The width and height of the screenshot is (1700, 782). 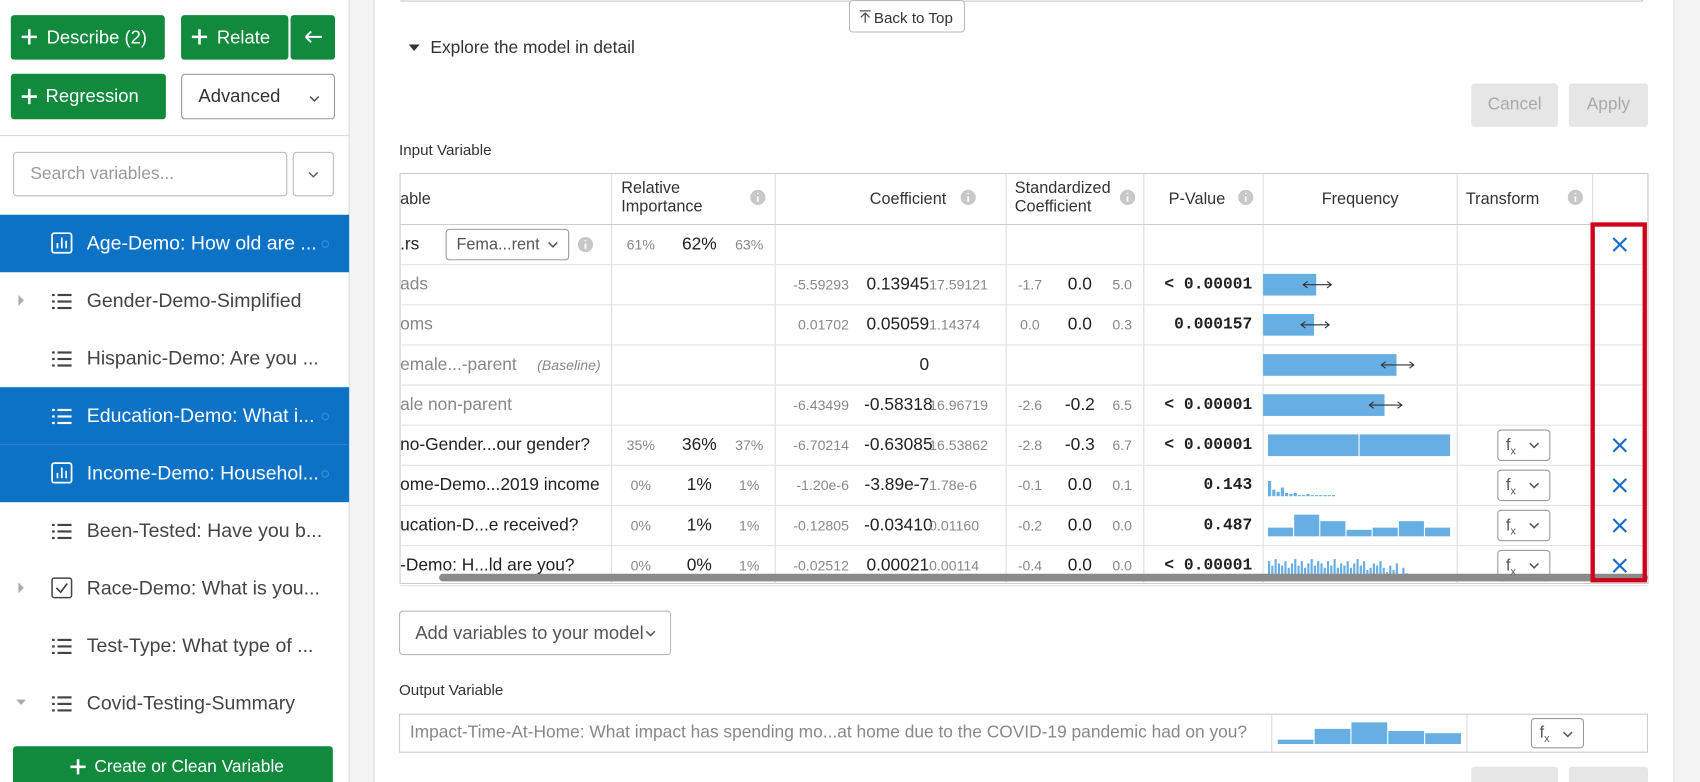 I want to click on standardized-value: -1.7, so click(x=1030, y=284).